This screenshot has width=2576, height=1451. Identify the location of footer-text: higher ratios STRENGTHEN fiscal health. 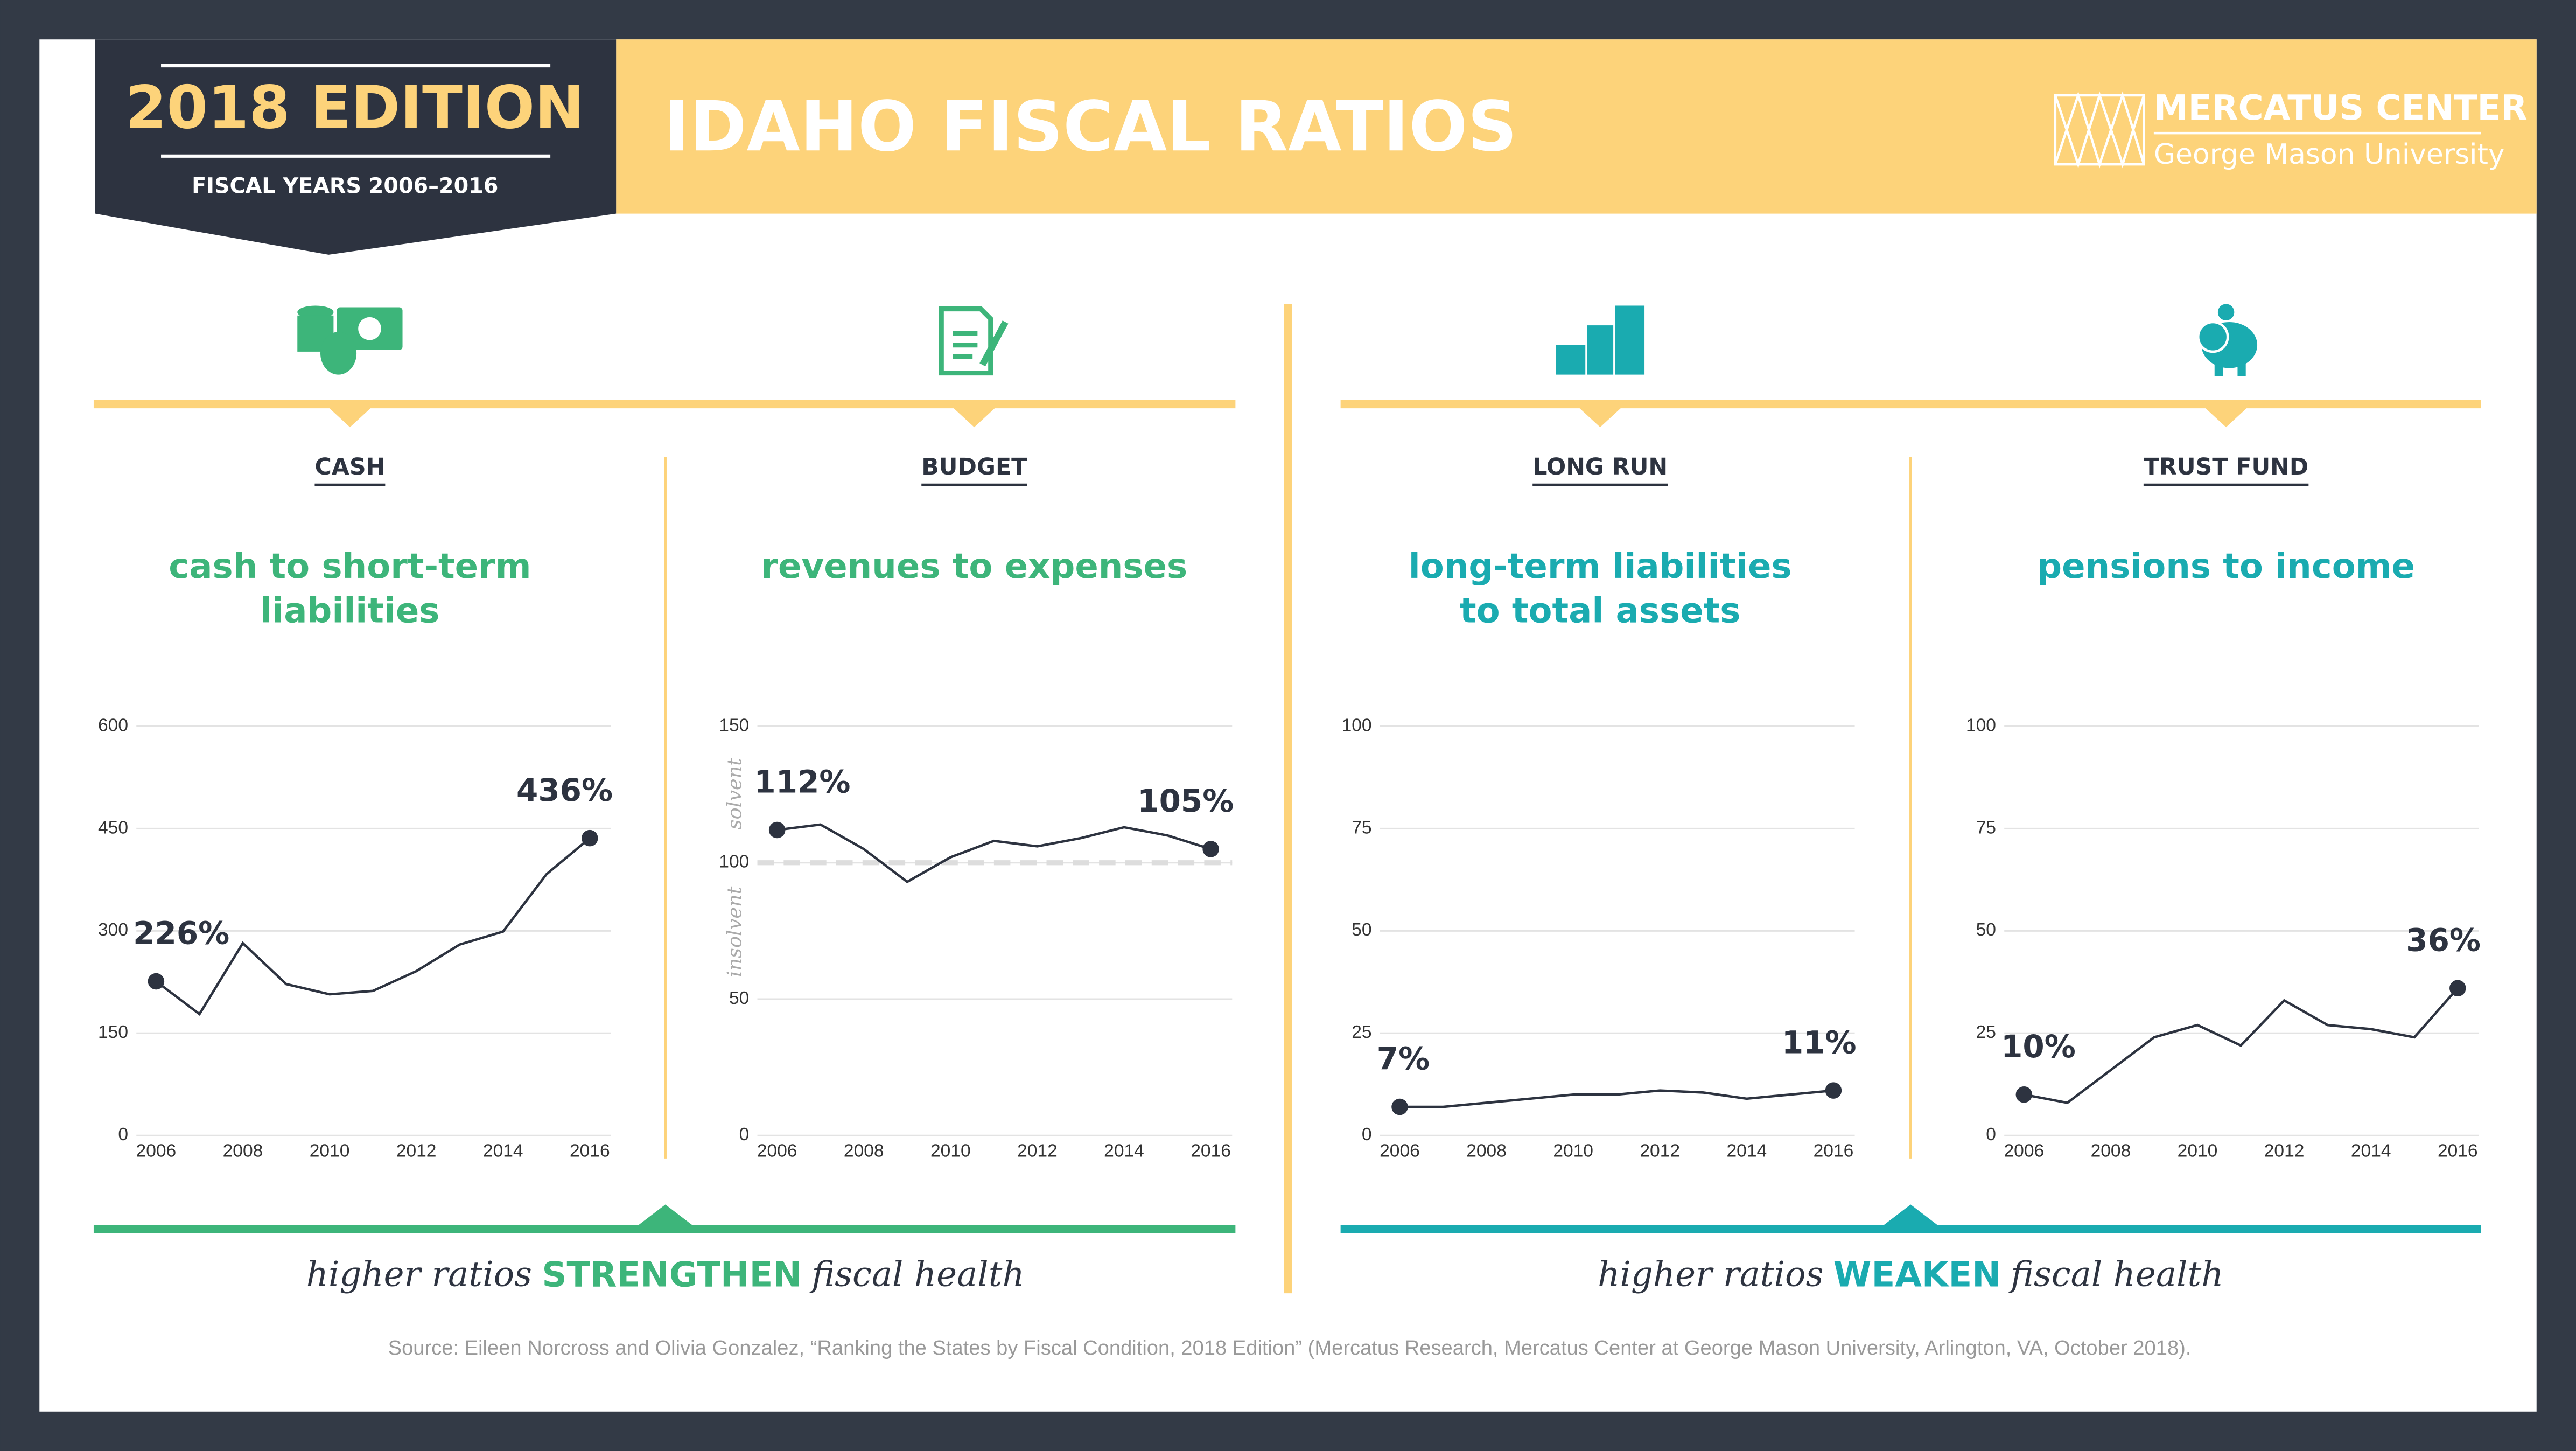
(665, 1274).